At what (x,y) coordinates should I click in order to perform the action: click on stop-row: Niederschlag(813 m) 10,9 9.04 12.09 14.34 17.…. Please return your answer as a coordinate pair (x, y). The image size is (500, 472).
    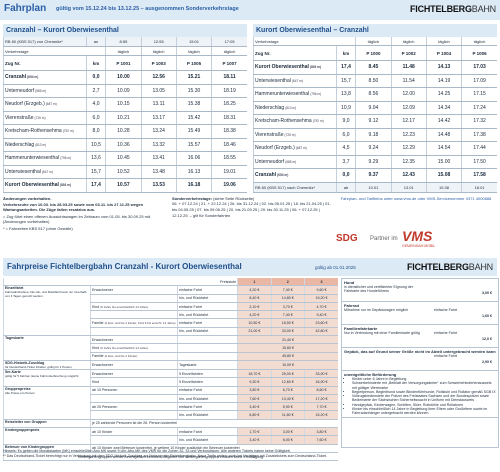
    Looking at the image, I should click on (375, 108).